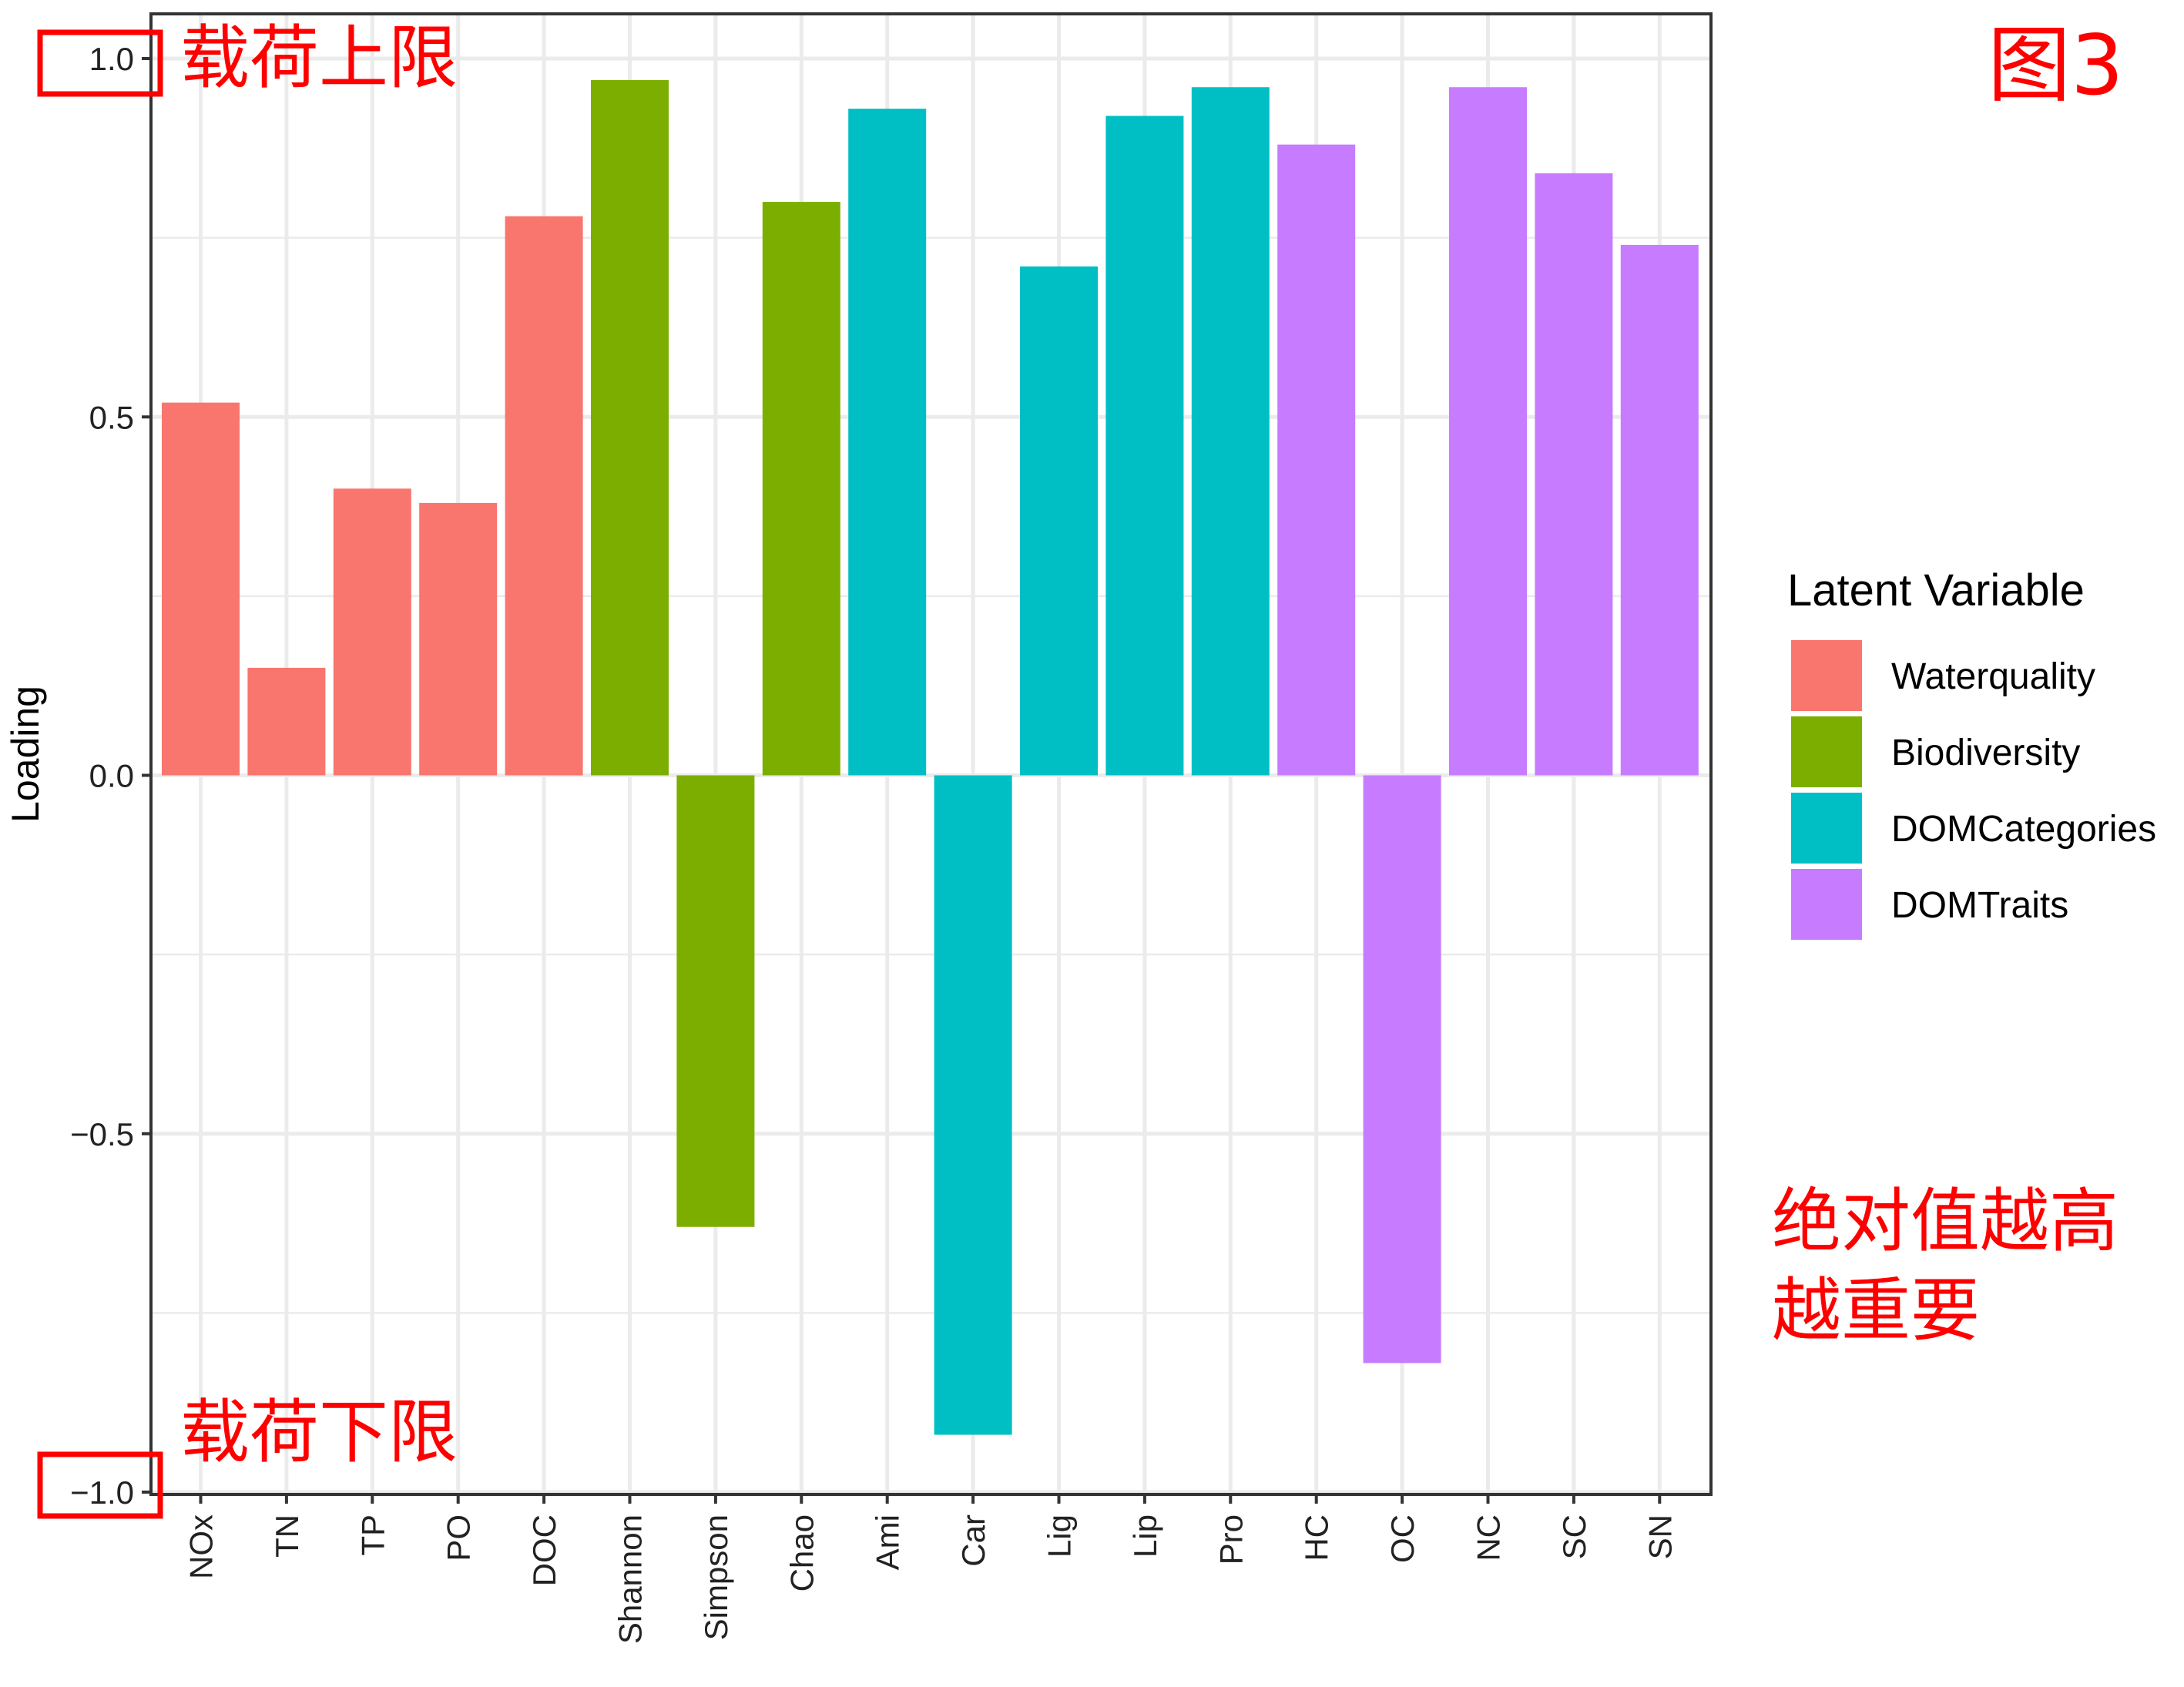  I want to click on bar-chao, so click(801, 489).